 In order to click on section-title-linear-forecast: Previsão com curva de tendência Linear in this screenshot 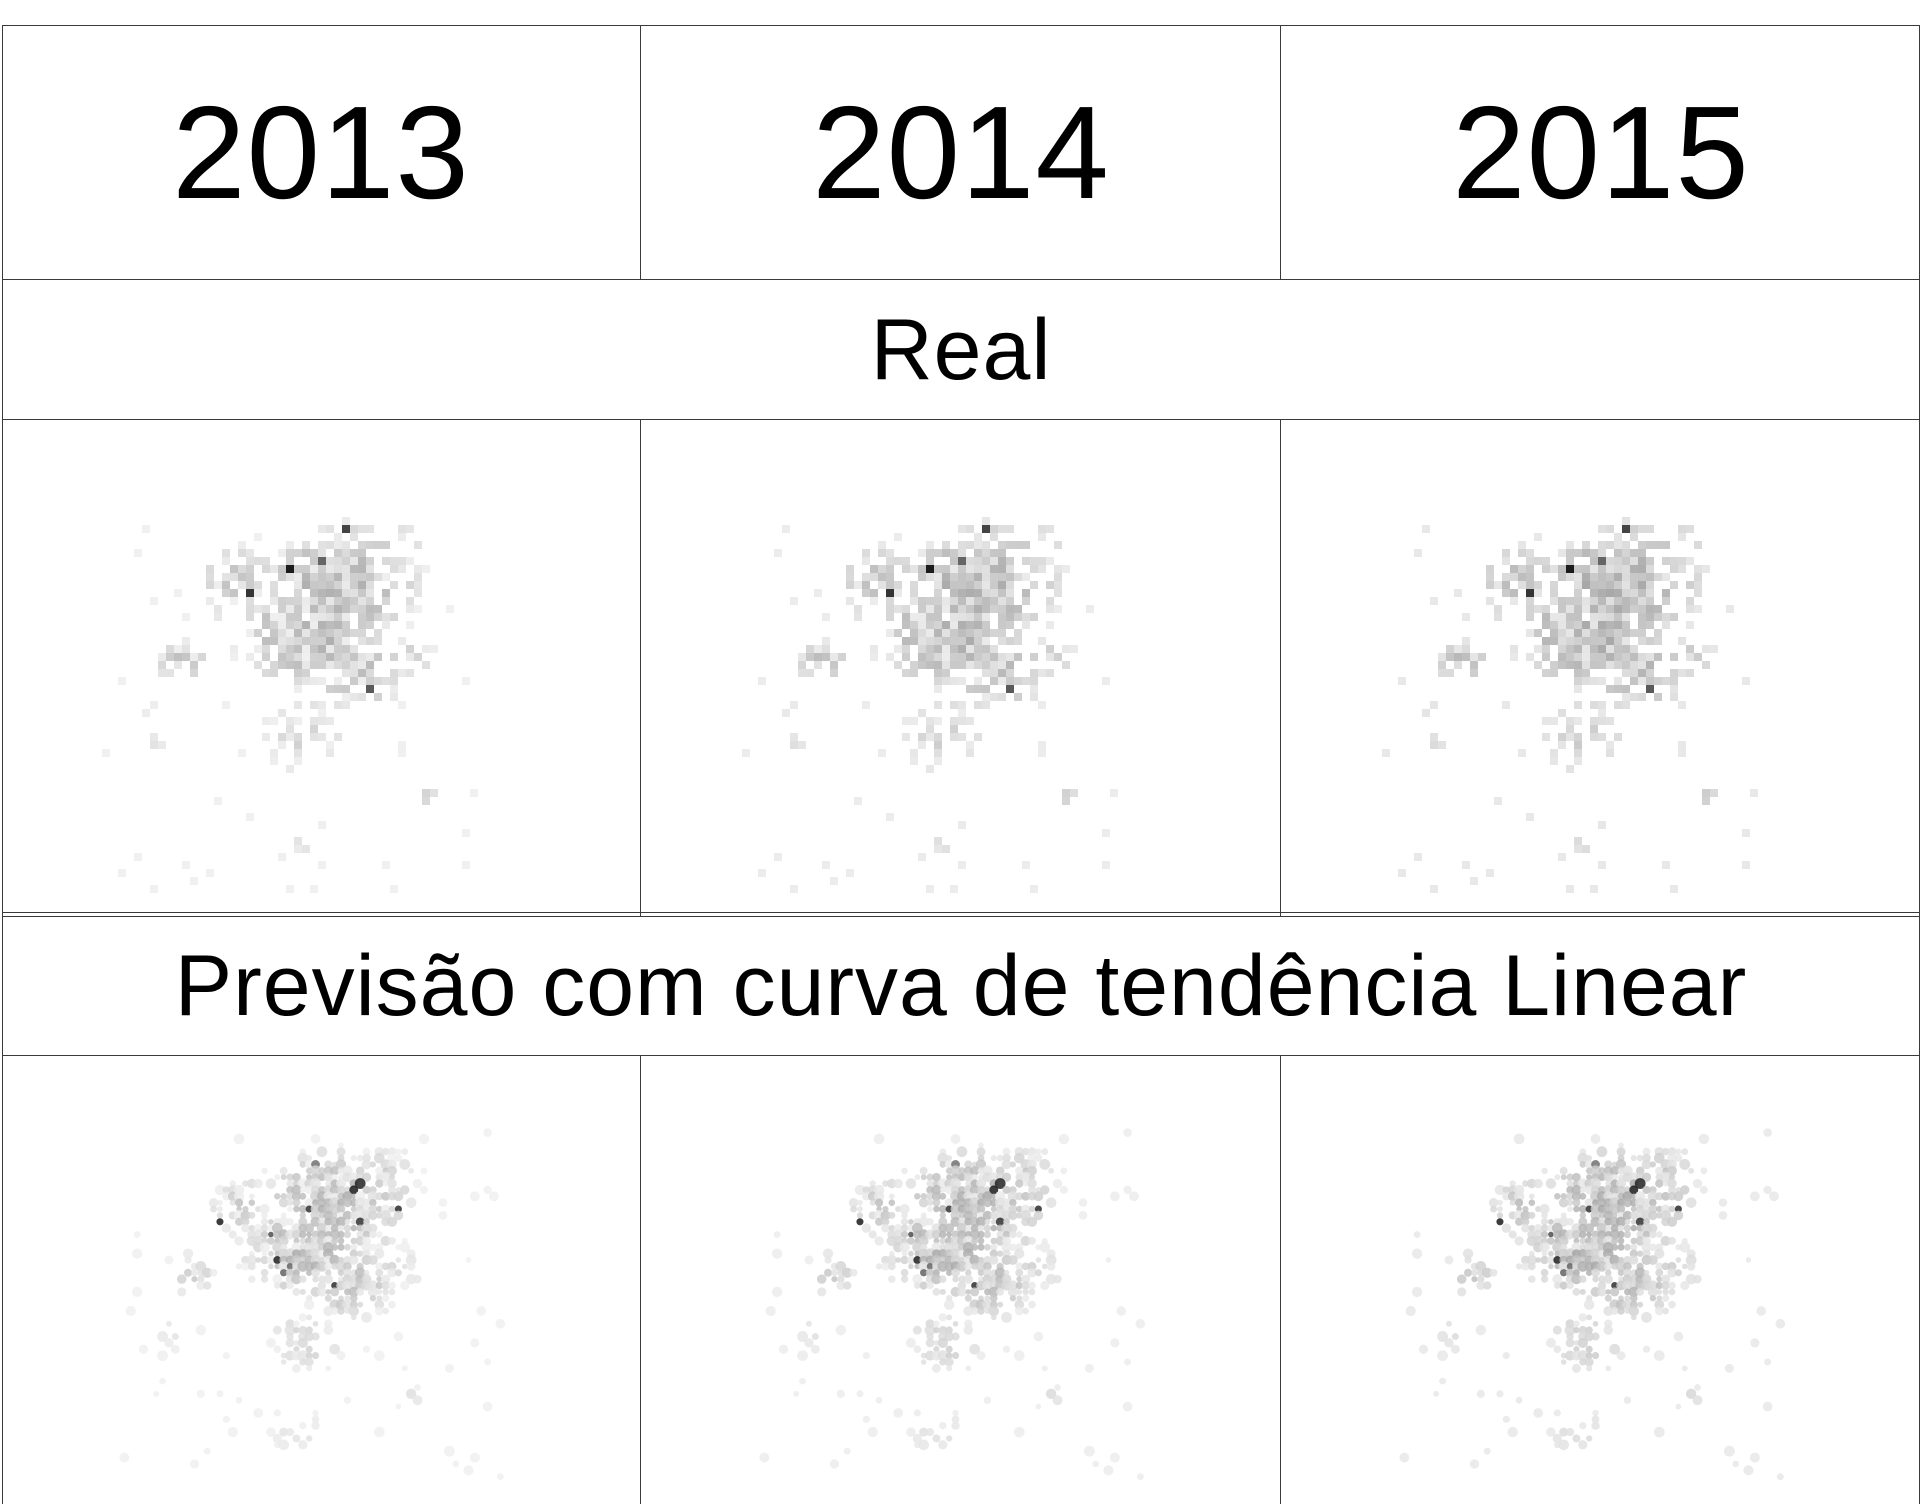, I will do `click(961, 986)`.